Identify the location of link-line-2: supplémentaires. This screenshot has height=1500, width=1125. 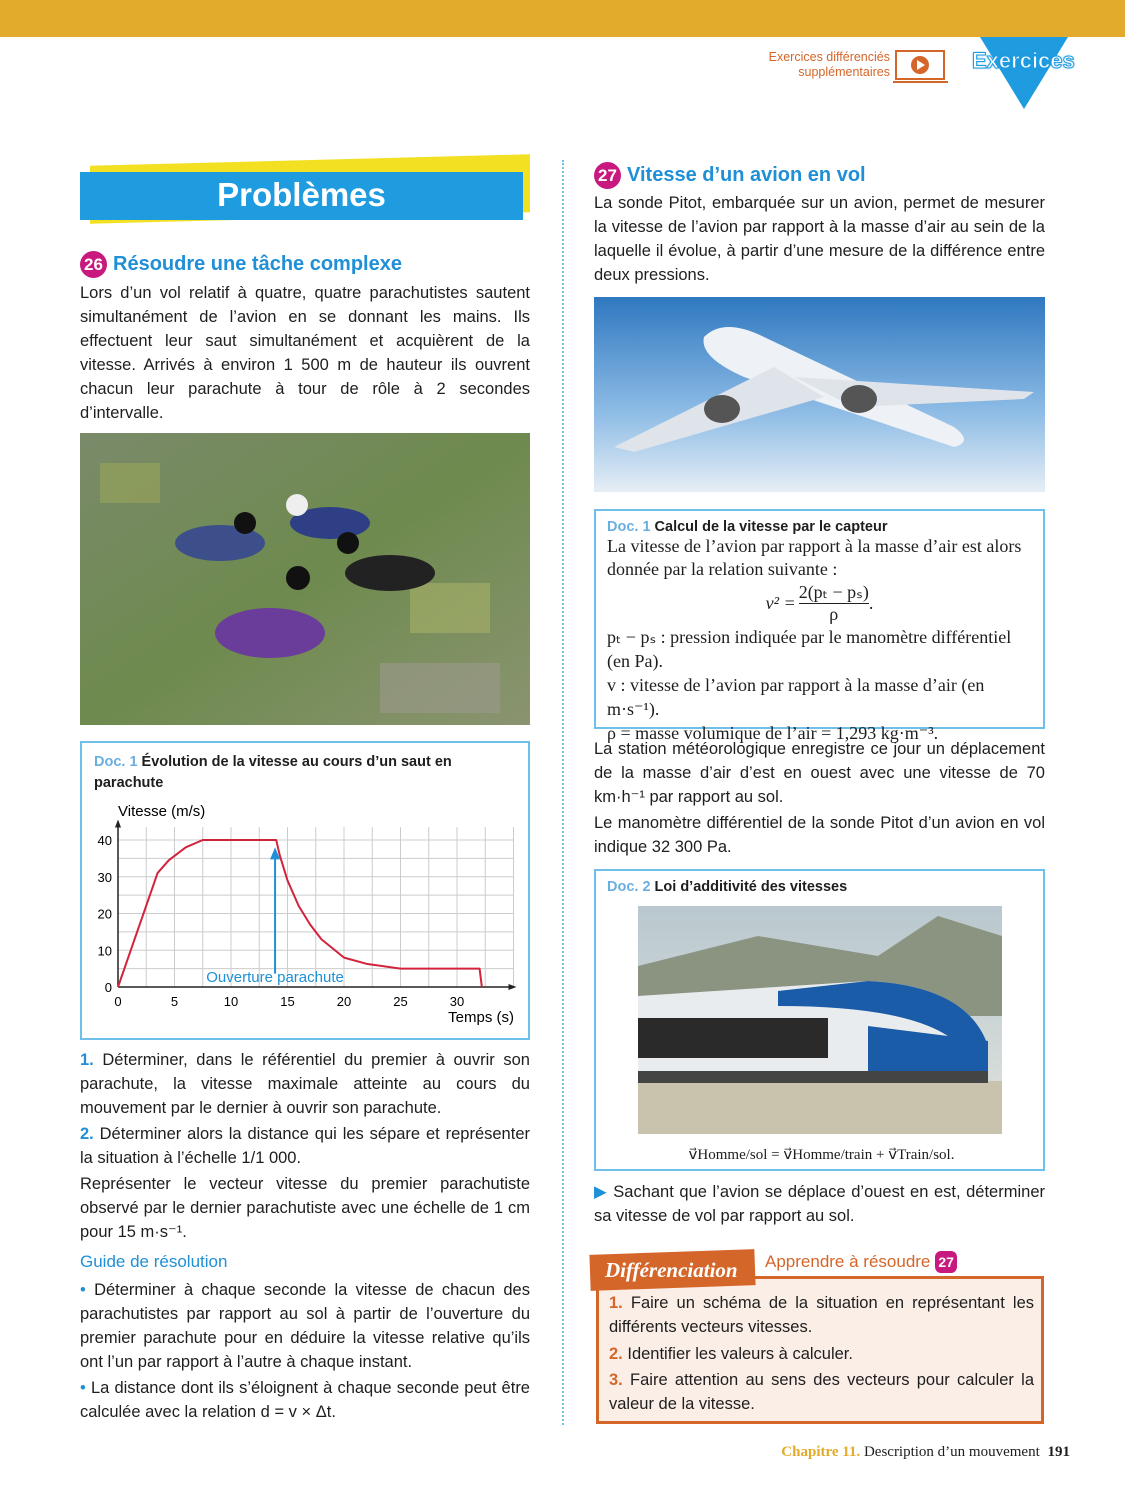
(844, 72).